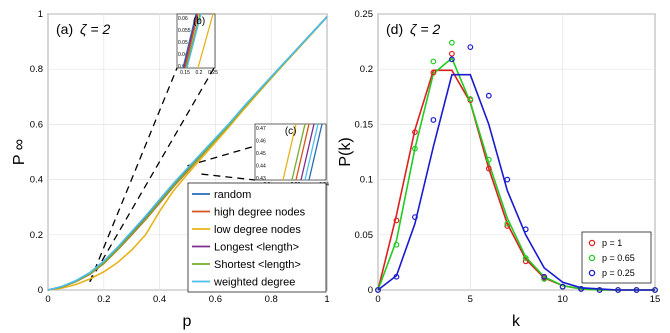 The height and width of the screenshot is (333, 670). What do you see at coordinates (95, 29) in the screenshot?
I see `chart-a-zeta-label: ζ = 2` at bounding box center [95, 29].